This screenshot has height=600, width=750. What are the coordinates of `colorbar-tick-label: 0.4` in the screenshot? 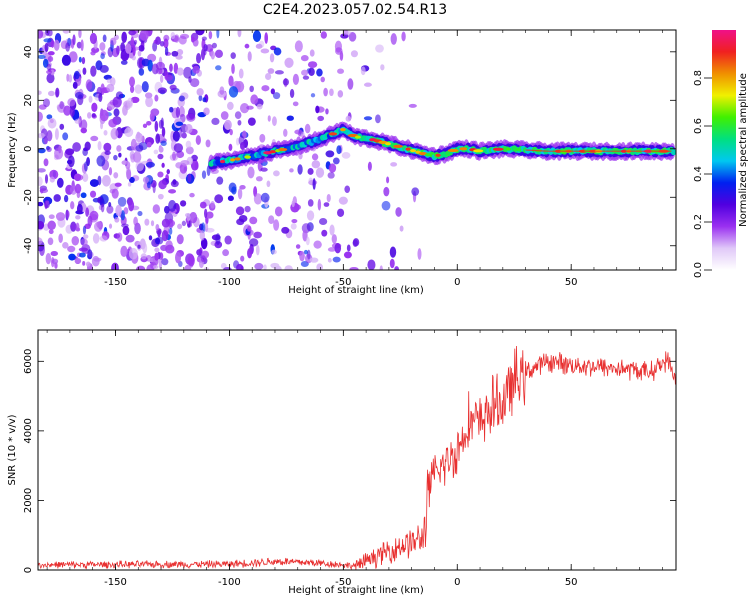 It's located at (698, 174).